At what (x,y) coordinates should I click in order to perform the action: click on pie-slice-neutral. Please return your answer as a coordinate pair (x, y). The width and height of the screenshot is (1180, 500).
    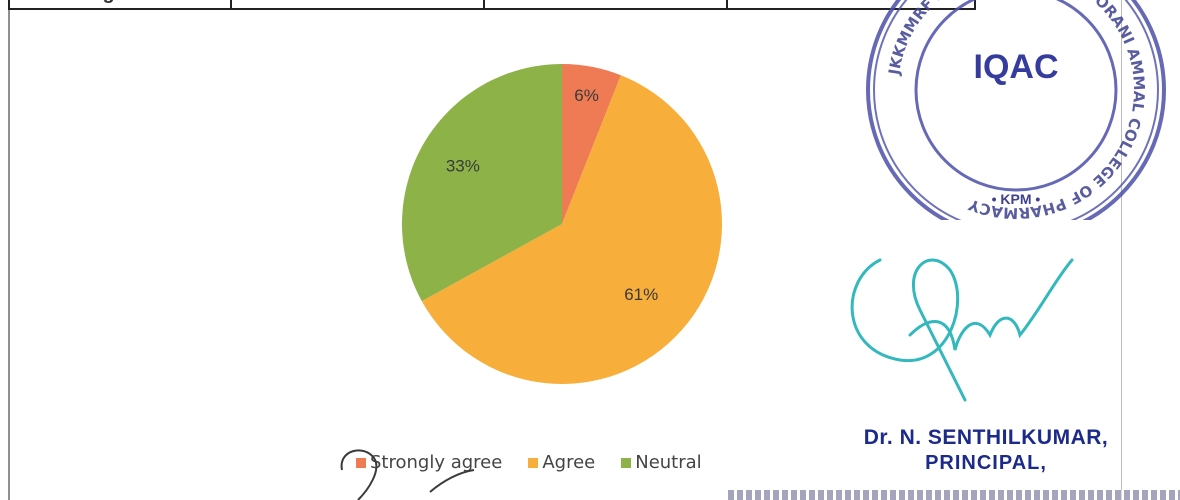
    Looking at the image, I should click on (481, 183).